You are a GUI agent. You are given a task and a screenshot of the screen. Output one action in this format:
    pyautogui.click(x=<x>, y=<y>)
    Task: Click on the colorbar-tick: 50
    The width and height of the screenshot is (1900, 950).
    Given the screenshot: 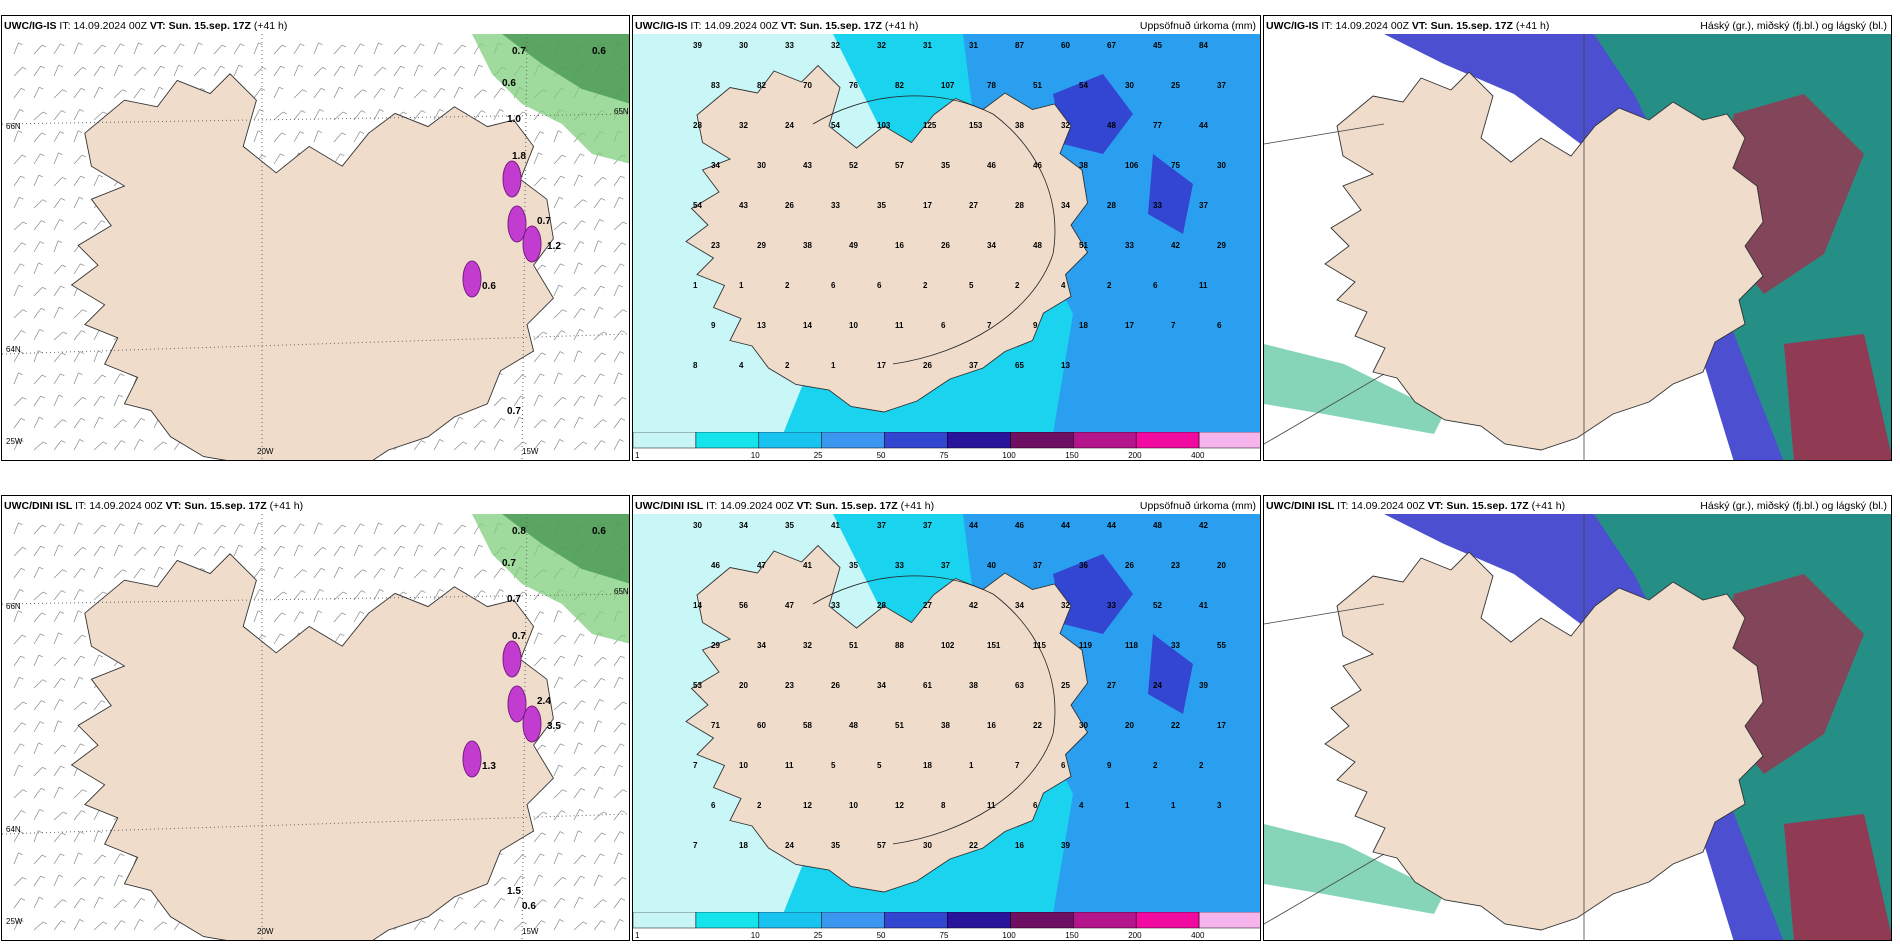 What is the action you would take?
    pyautogui.click(x=881, y=935)
    